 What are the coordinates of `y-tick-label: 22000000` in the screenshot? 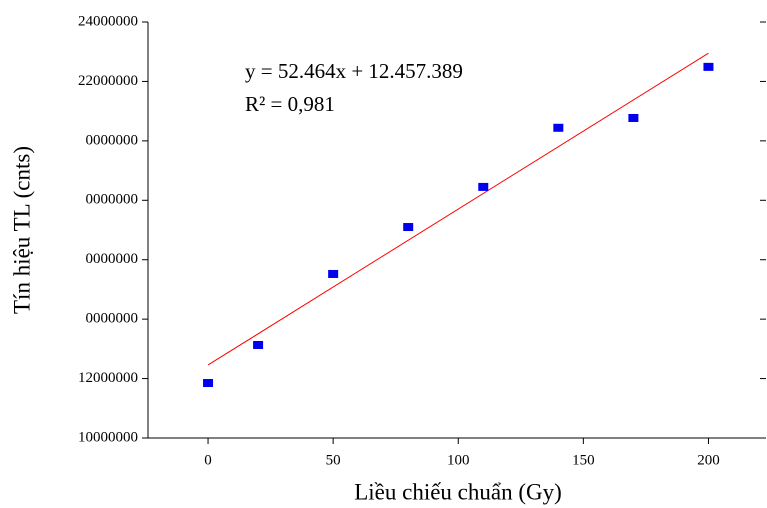 It's located at (108, 81).